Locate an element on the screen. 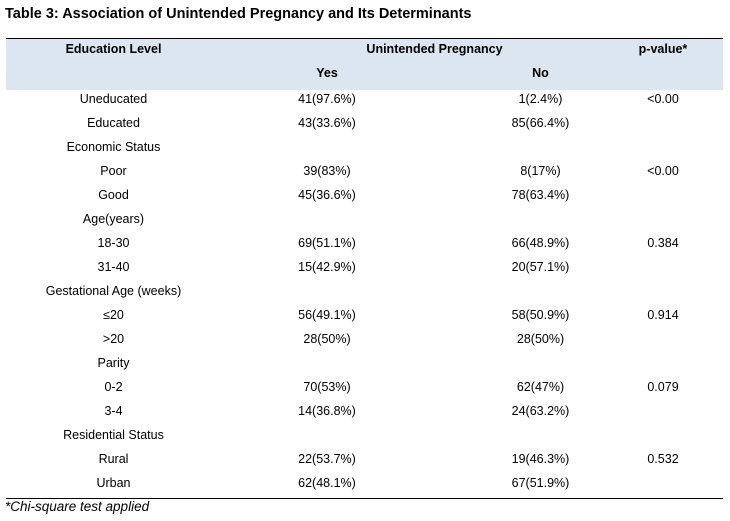  cell-yes: 28(50%) is located at coordinates (327, 339).